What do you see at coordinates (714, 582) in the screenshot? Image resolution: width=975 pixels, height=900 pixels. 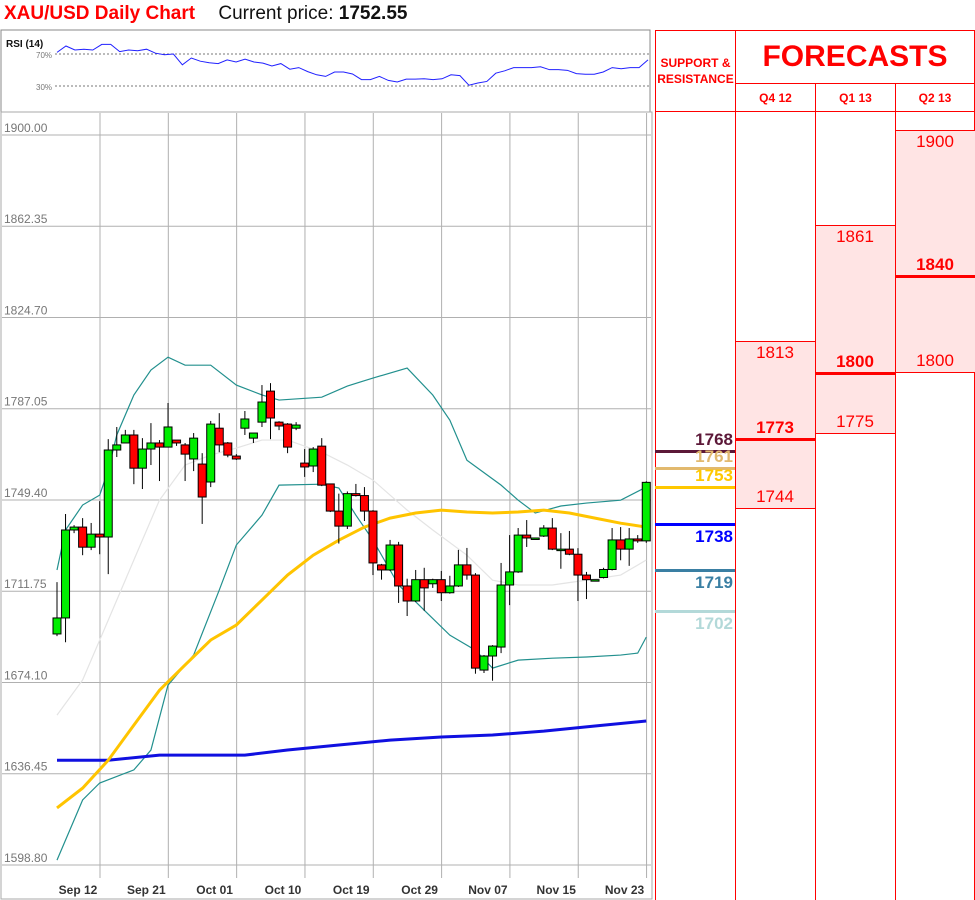 I see `sr-level-label: 1719` at bounding box center [714, 582].